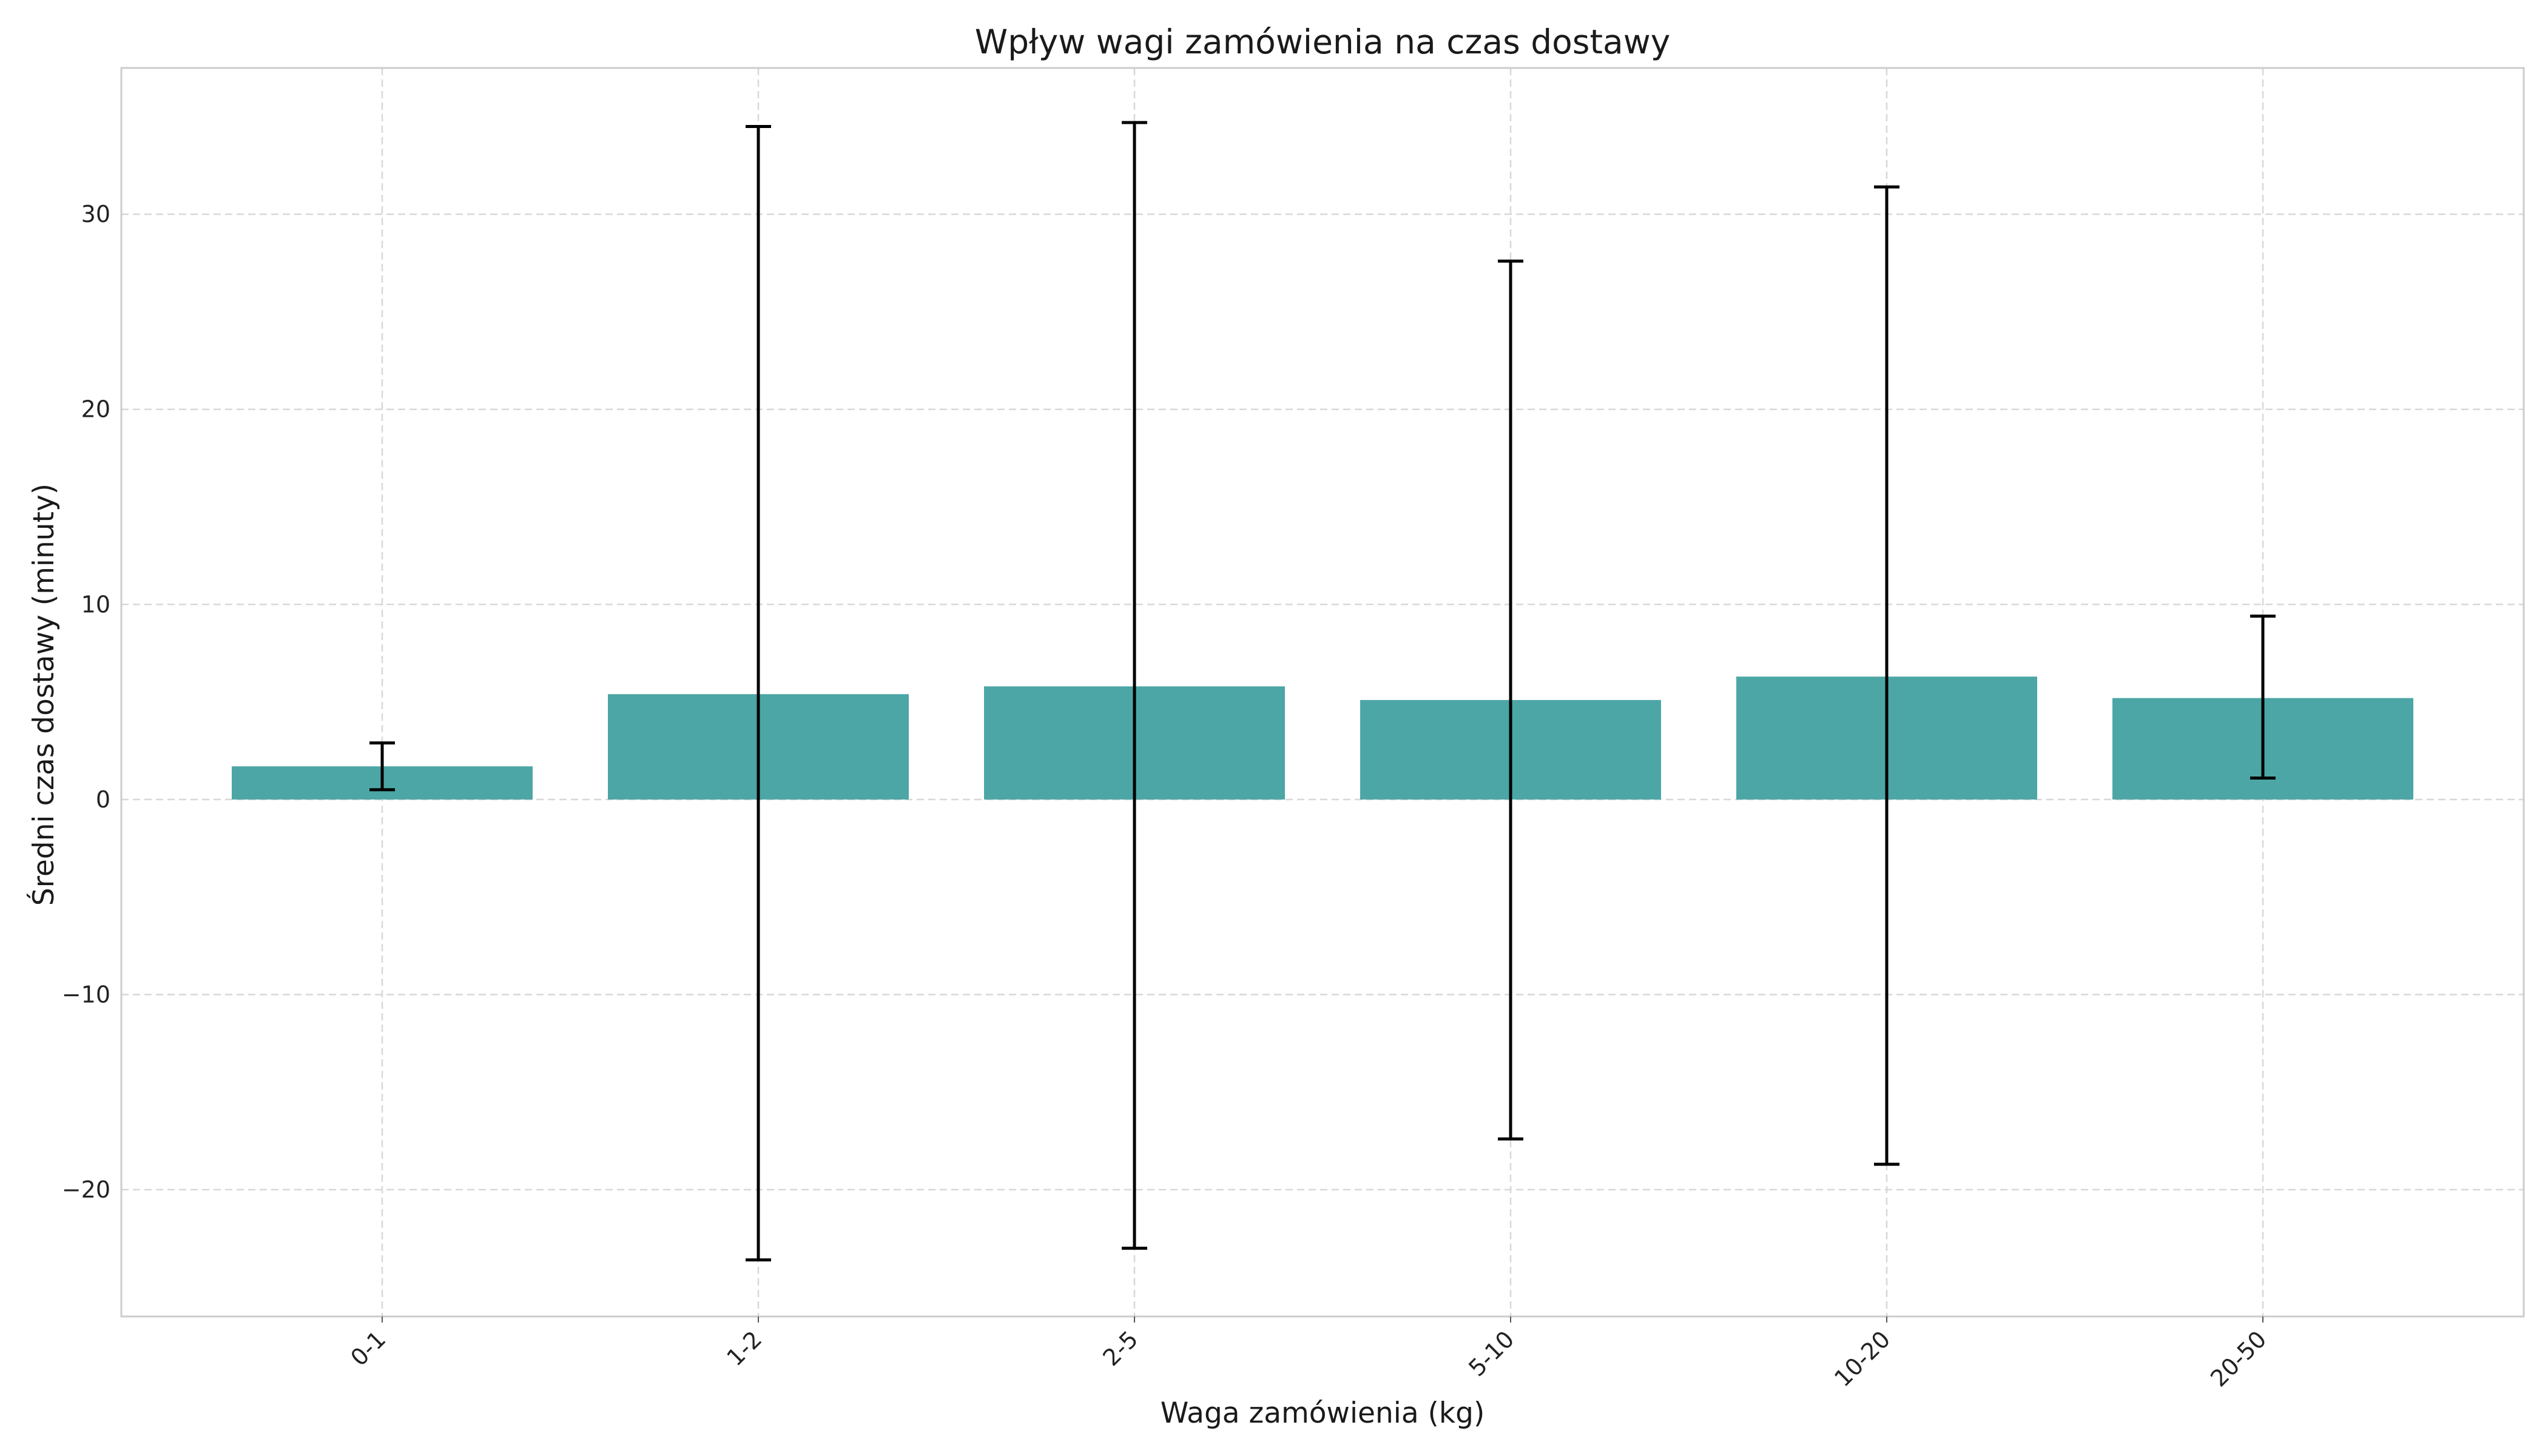  I want to click on y-tick-label: 20, so click(95, 409).